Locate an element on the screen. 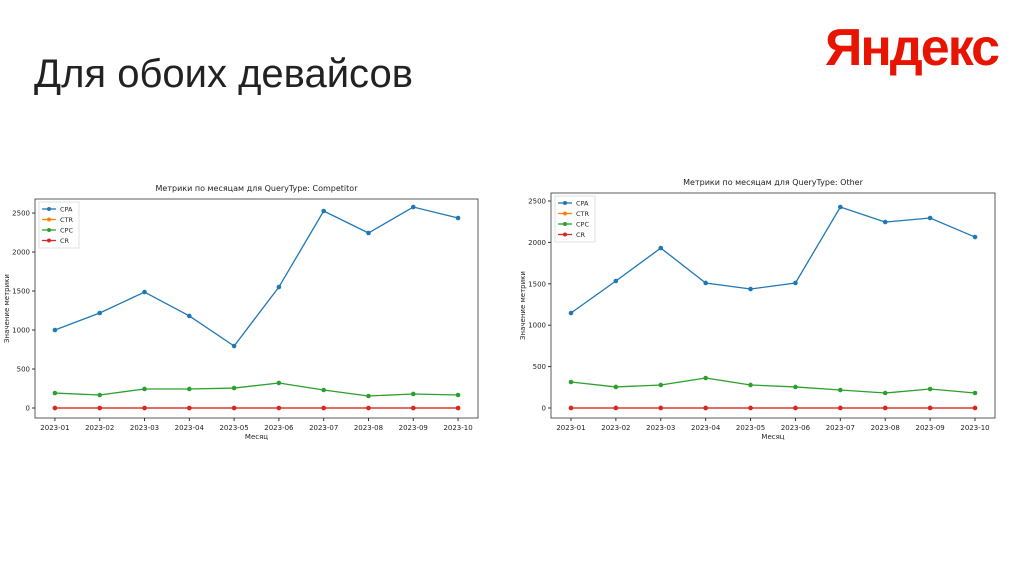  x-tick-label: 2023-08 is located at coordinates (885, 428).